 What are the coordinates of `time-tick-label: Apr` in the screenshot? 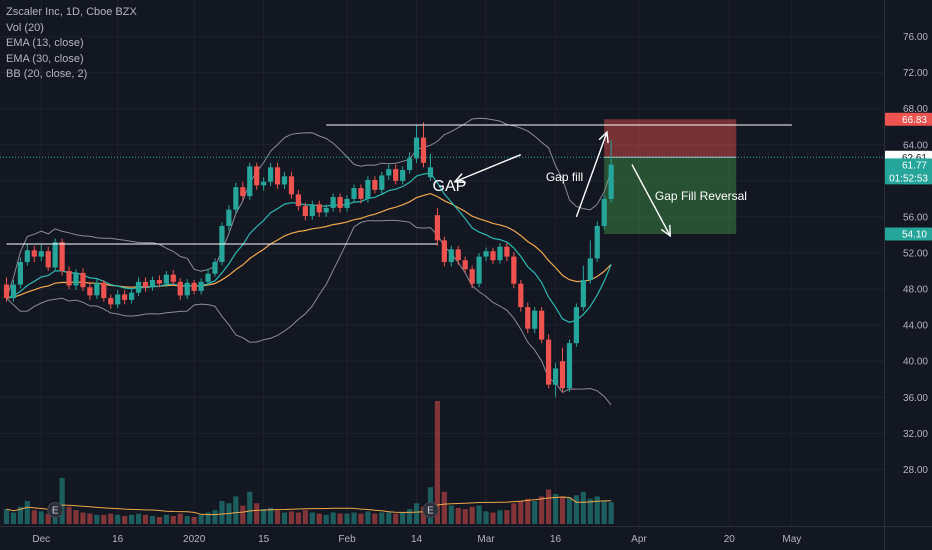 It's located at (639, 539).